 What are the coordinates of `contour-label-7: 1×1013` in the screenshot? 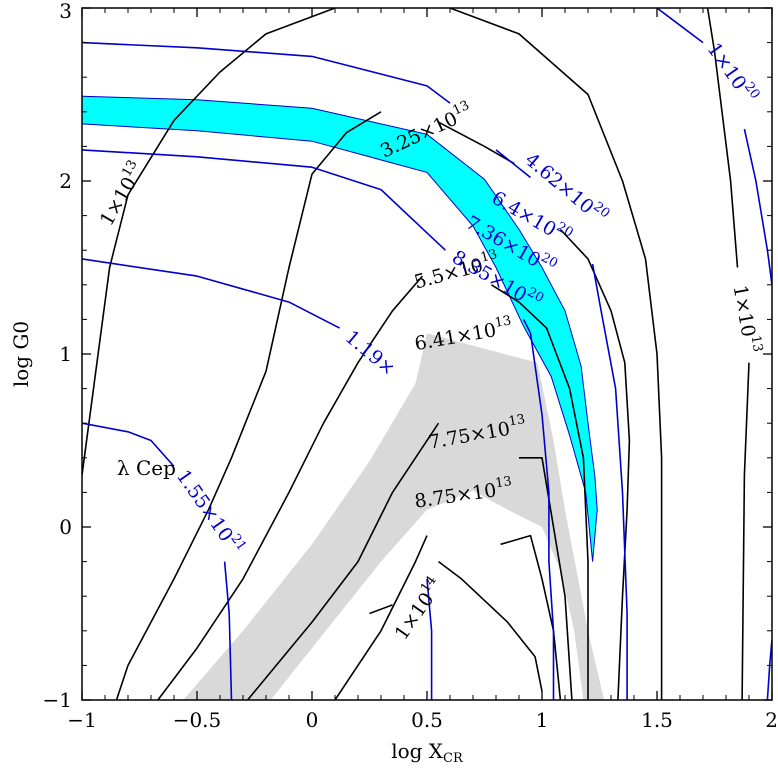 It's located at (747, 319).